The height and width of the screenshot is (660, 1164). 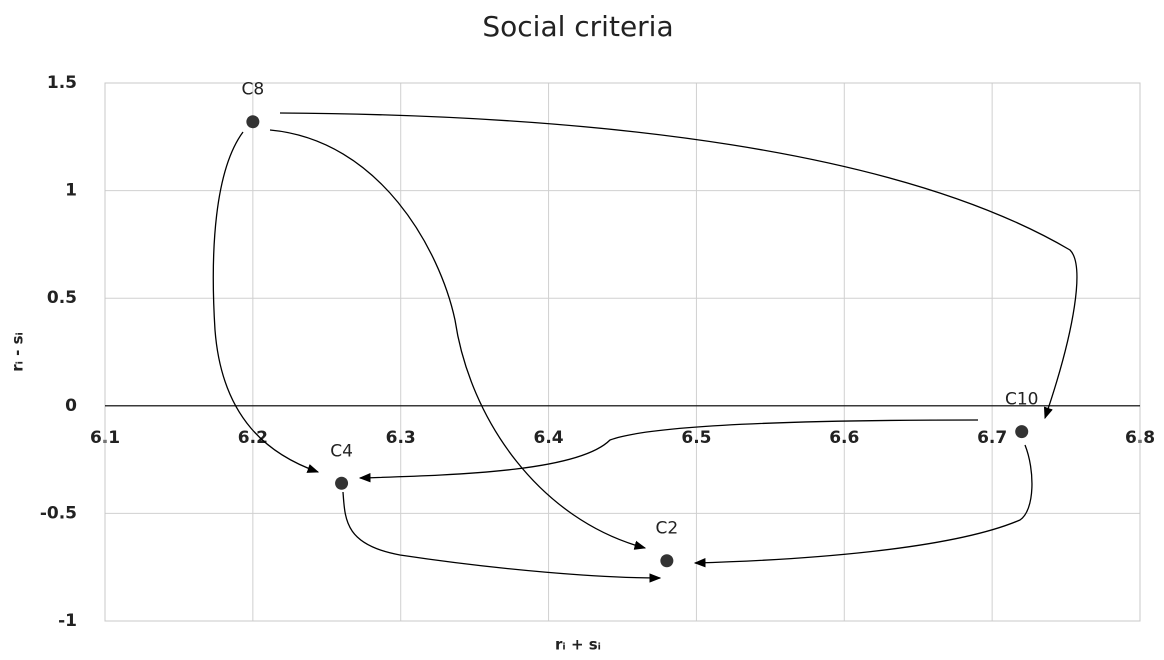 I want to click on point-label: C10, so click(x=1022, y=400).